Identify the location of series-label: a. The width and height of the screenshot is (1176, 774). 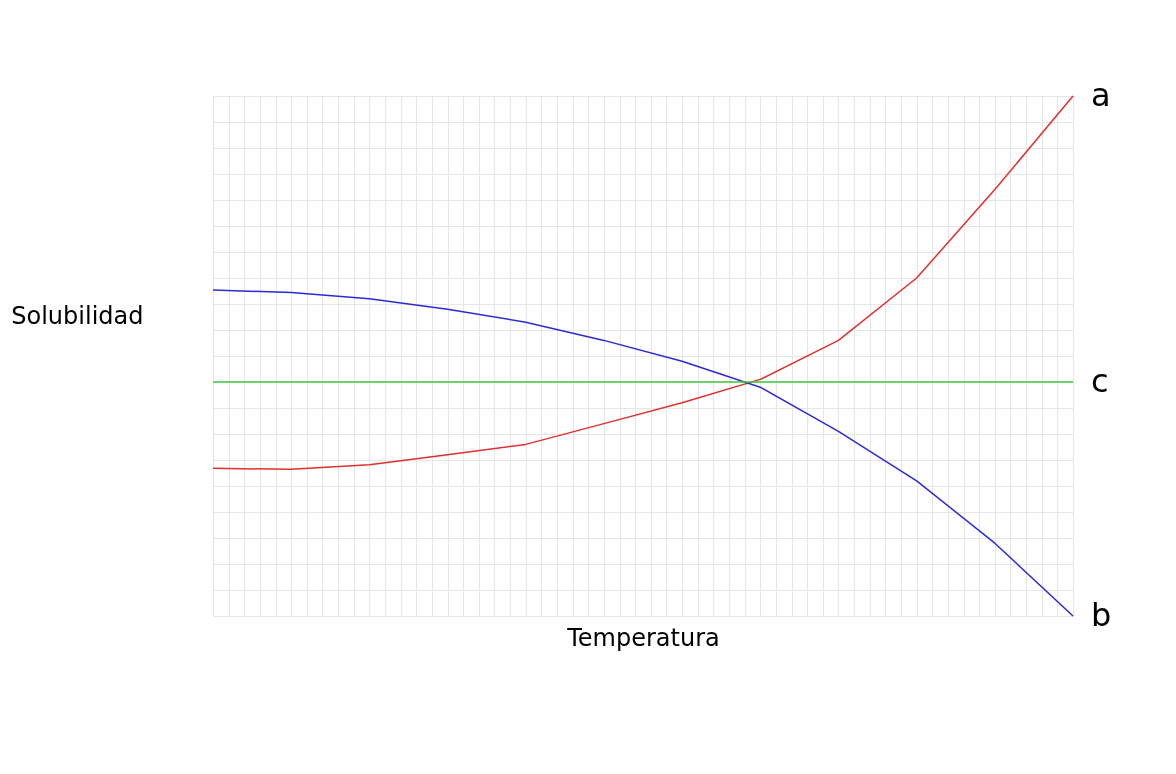
(1101, 95).